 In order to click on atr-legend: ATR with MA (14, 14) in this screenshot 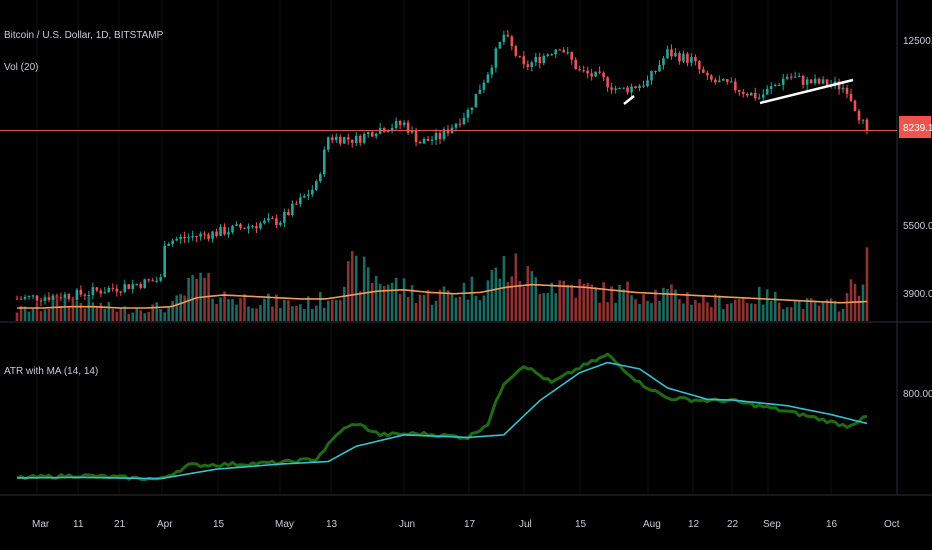, I will do `click(51, 371)`.